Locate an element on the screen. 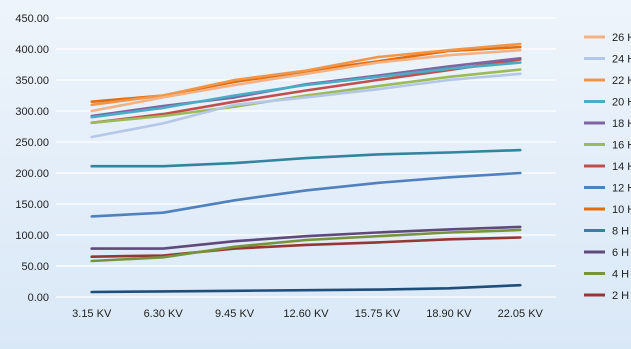 This screenshot has height=349, width=631. y-tick-label: 250.00 is located at coordinates (32, 143).